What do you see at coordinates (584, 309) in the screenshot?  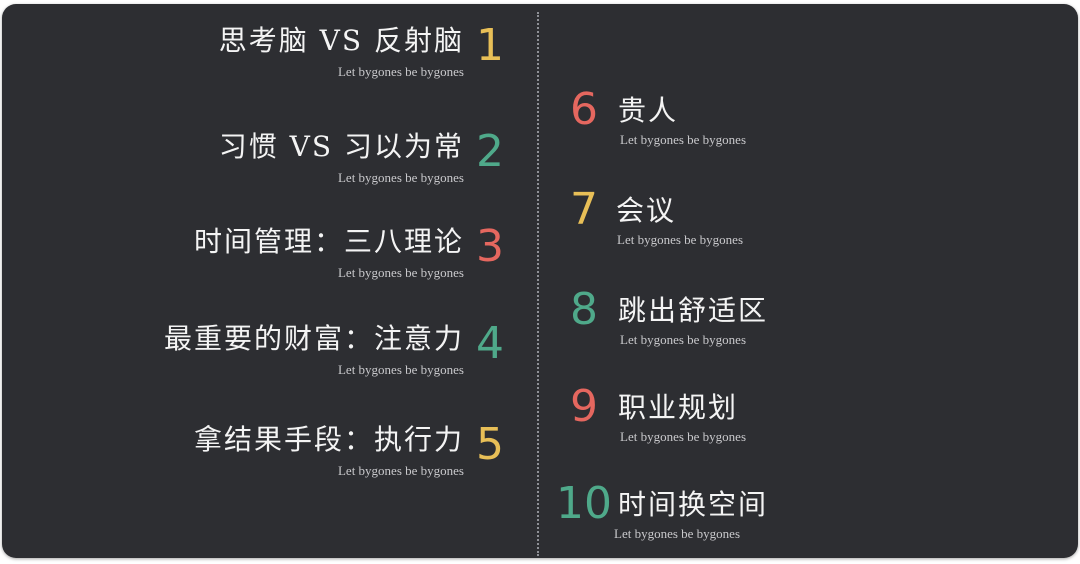 I see `item-number: 8` at bounding box center [584, 309].